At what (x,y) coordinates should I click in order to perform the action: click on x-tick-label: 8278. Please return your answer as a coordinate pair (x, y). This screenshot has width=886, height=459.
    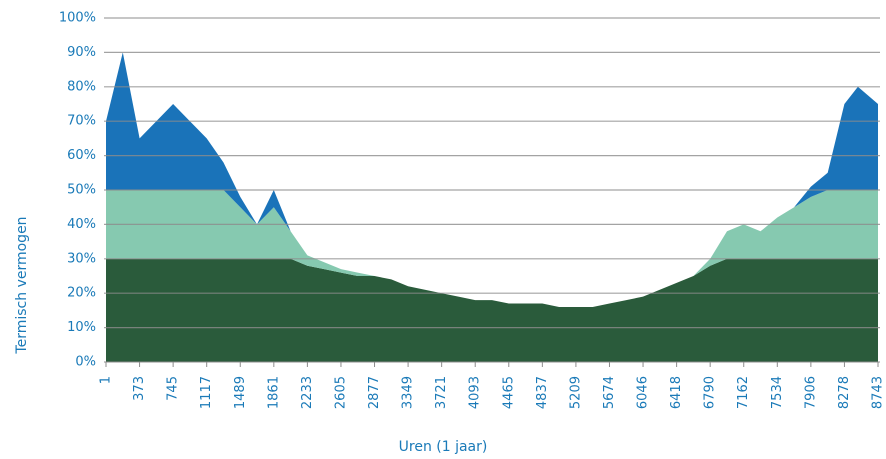
    Looking at the image, I should click on (844, 392).